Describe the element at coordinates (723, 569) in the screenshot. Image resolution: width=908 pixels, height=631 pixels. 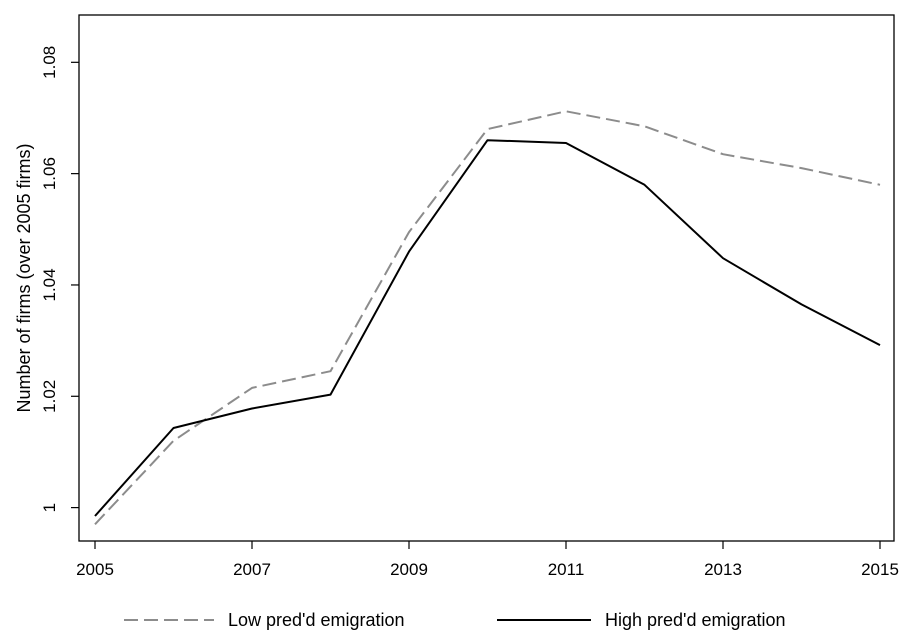
I see `x-tick-label: 2013` at that location.